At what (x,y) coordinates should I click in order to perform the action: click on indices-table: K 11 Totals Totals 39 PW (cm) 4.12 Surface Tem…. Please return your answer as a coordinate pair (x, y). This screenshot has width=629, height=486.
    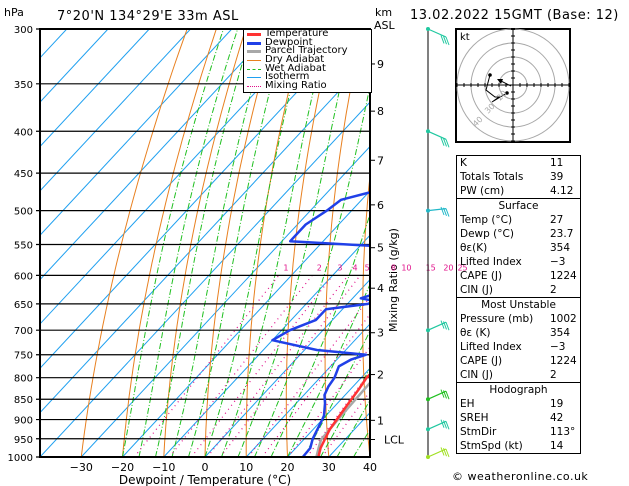
    Looking at the image, I should click on (518, 304).